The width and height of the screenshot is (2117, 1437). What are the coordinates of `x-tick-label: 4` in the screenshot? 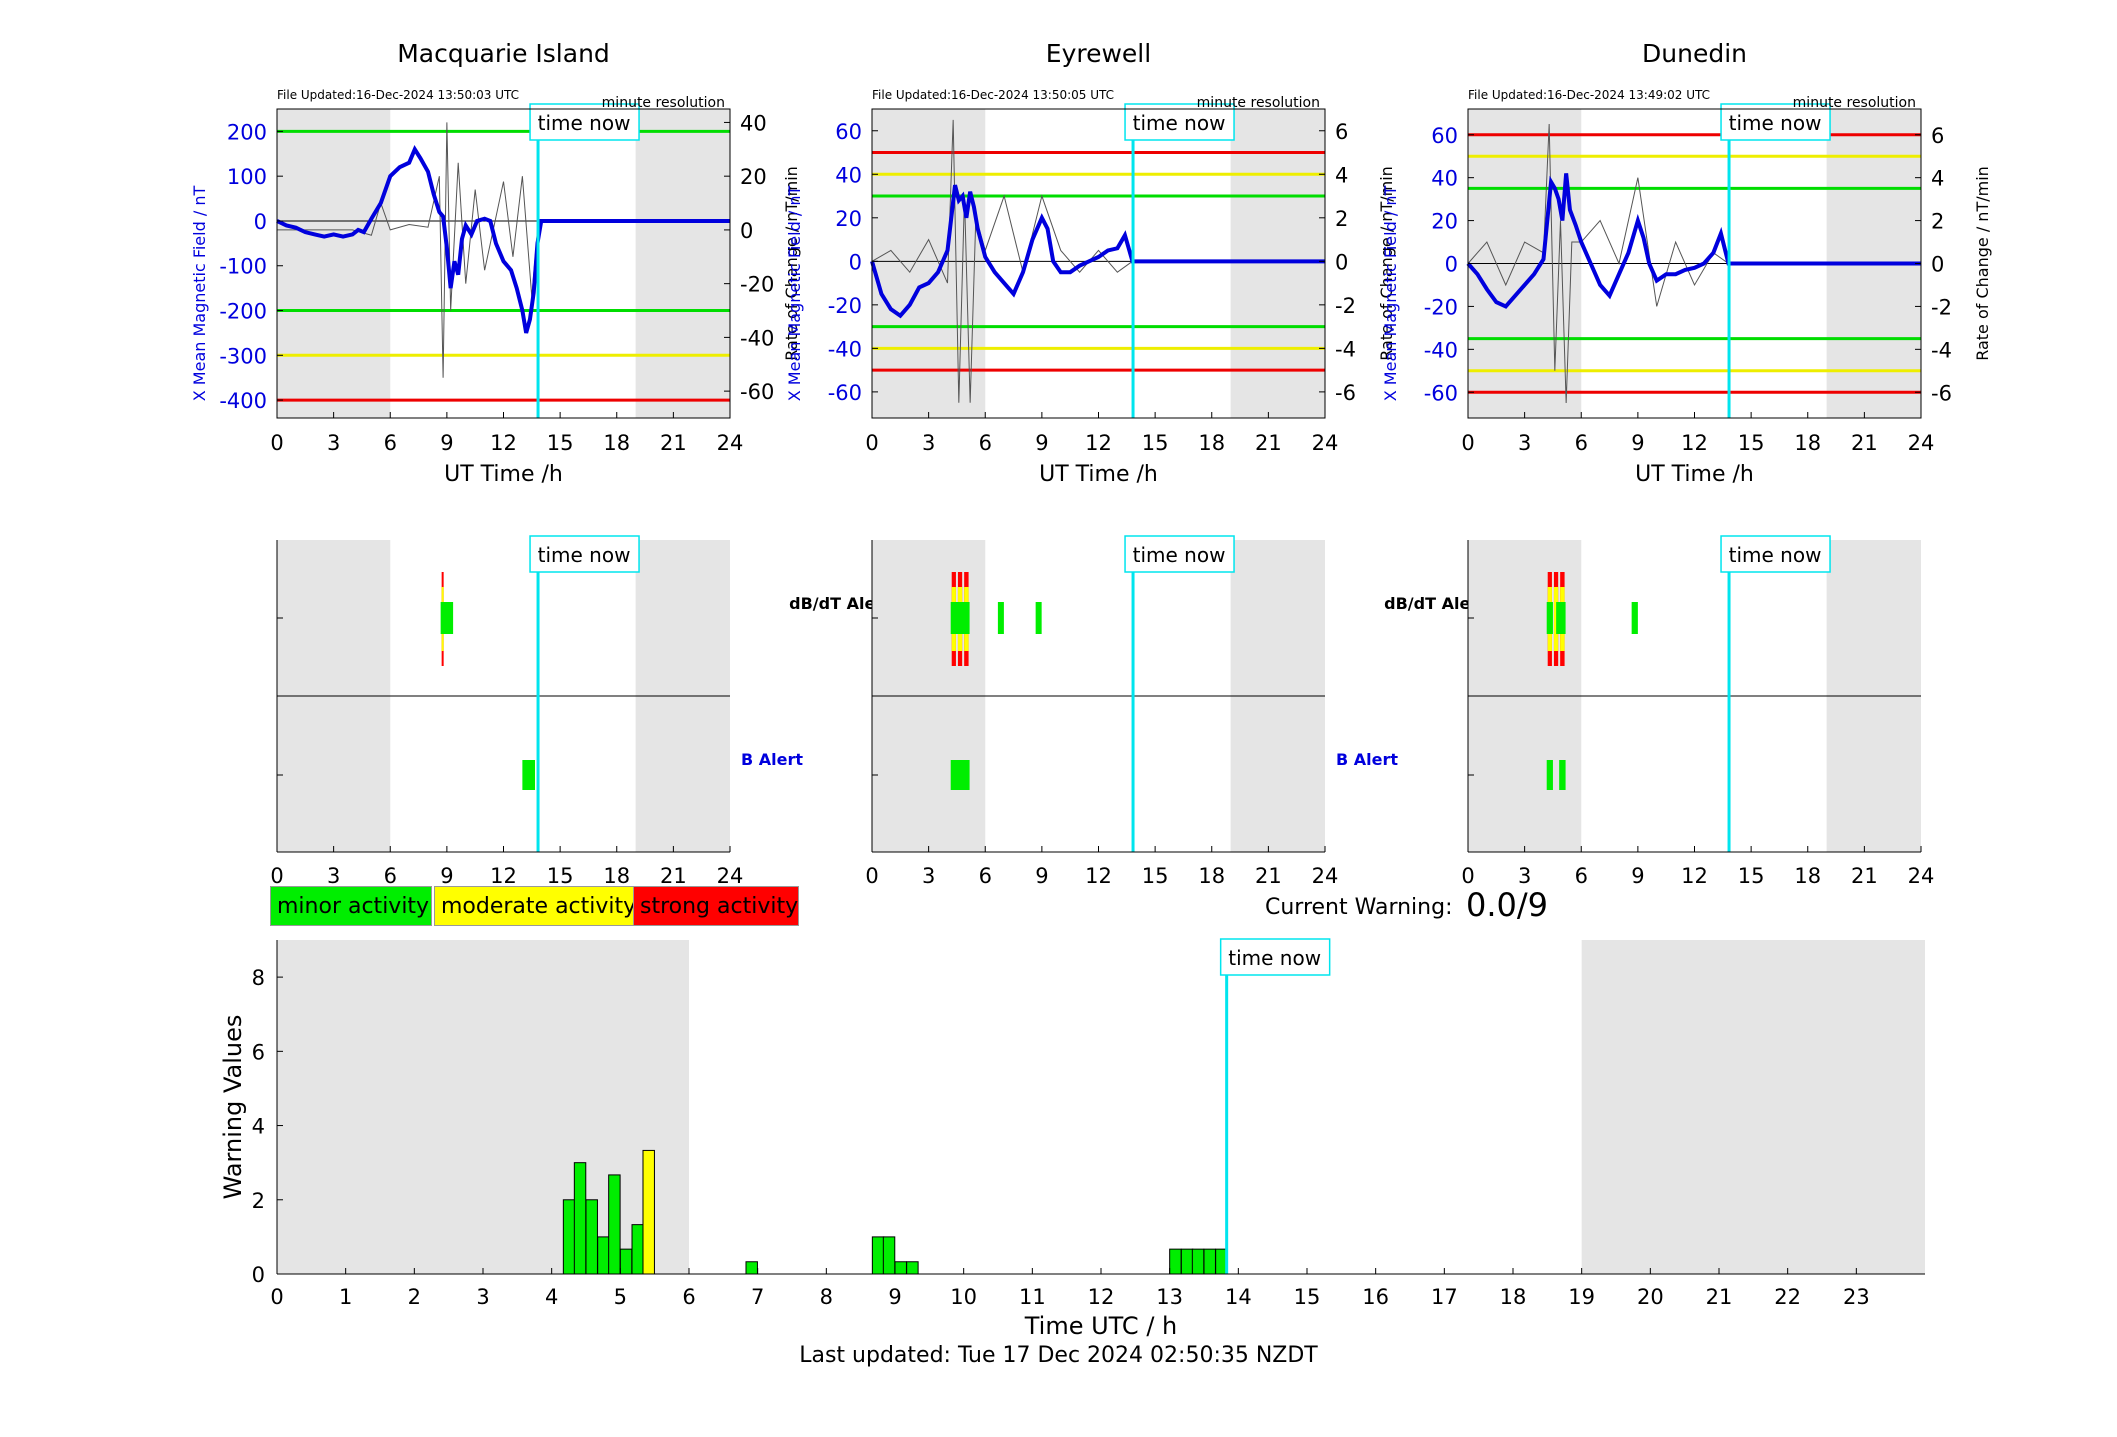 It's located at (551, 1297).